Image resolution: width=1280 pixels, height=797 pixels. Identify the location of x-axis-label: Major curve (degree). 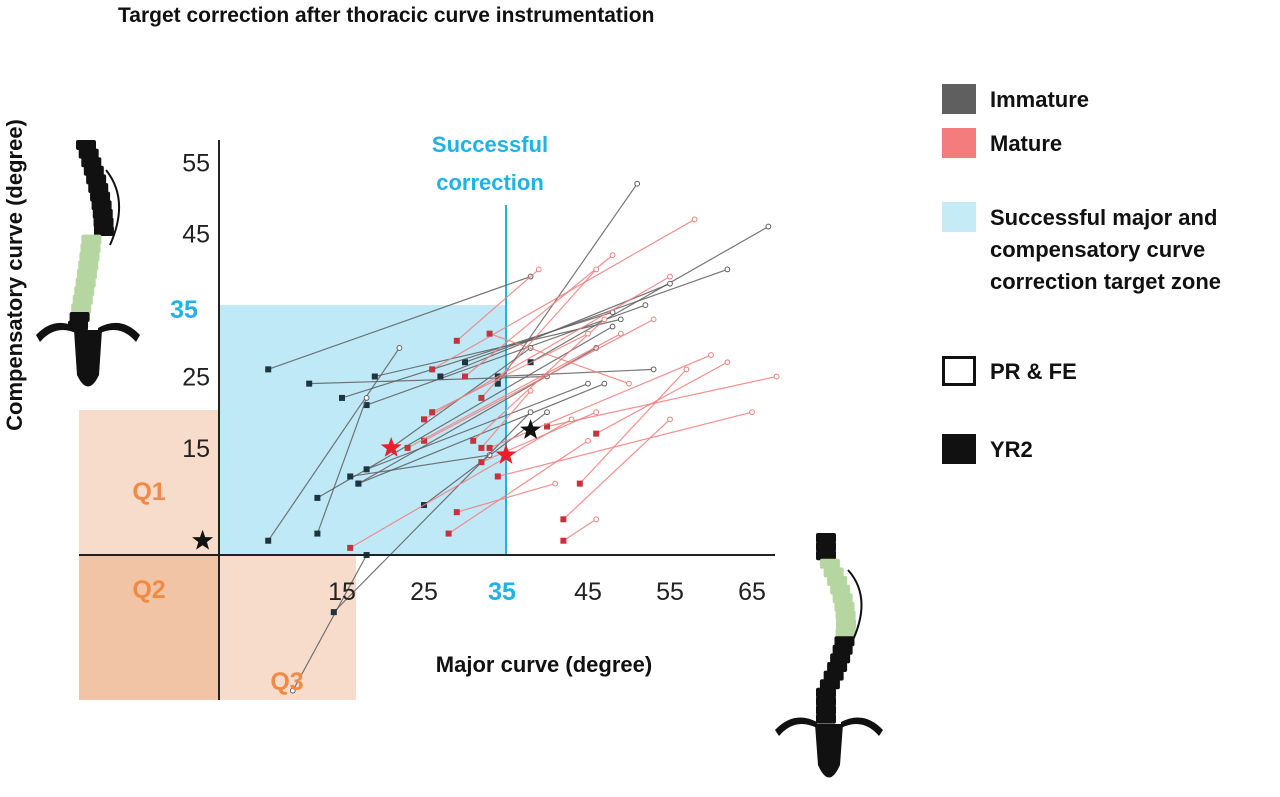
(544, 664).